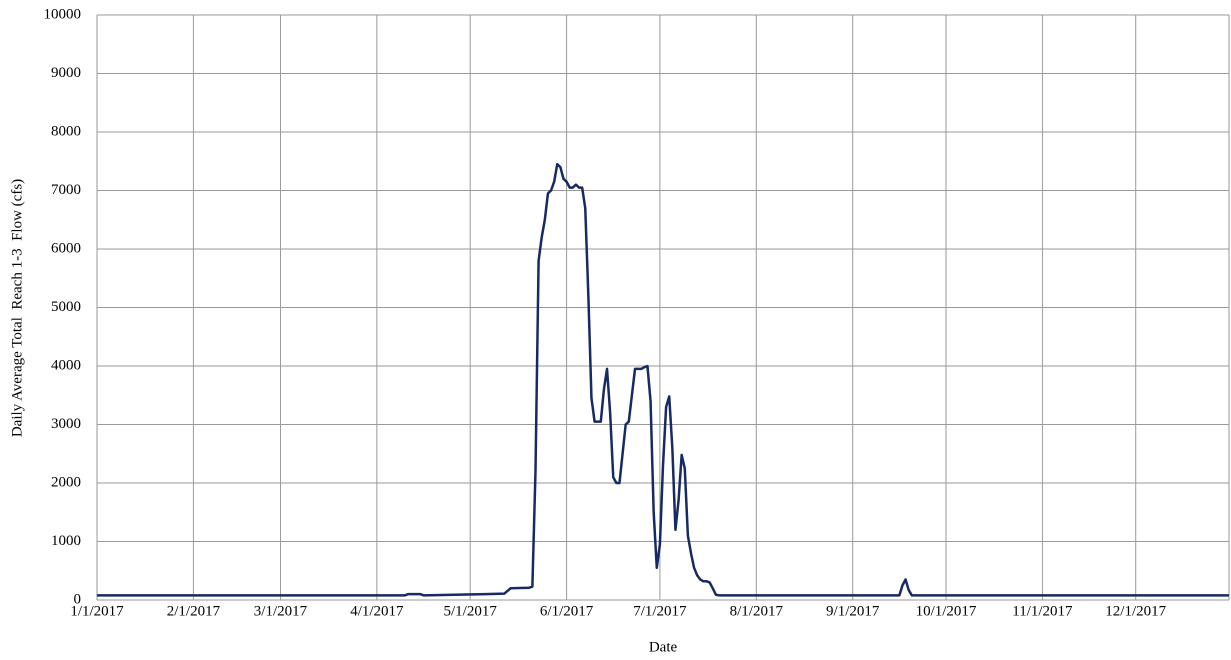 The height and width of the screenshot is (660, 1231). I want to click on x-tick-label: 2/1/2017, so click(194, 611).